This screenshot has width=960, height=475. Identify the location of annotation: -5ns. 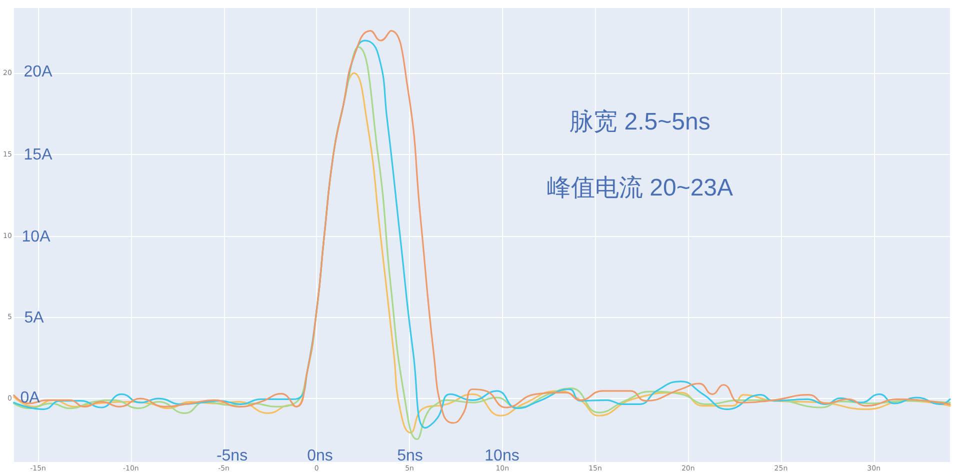
(232, 456).